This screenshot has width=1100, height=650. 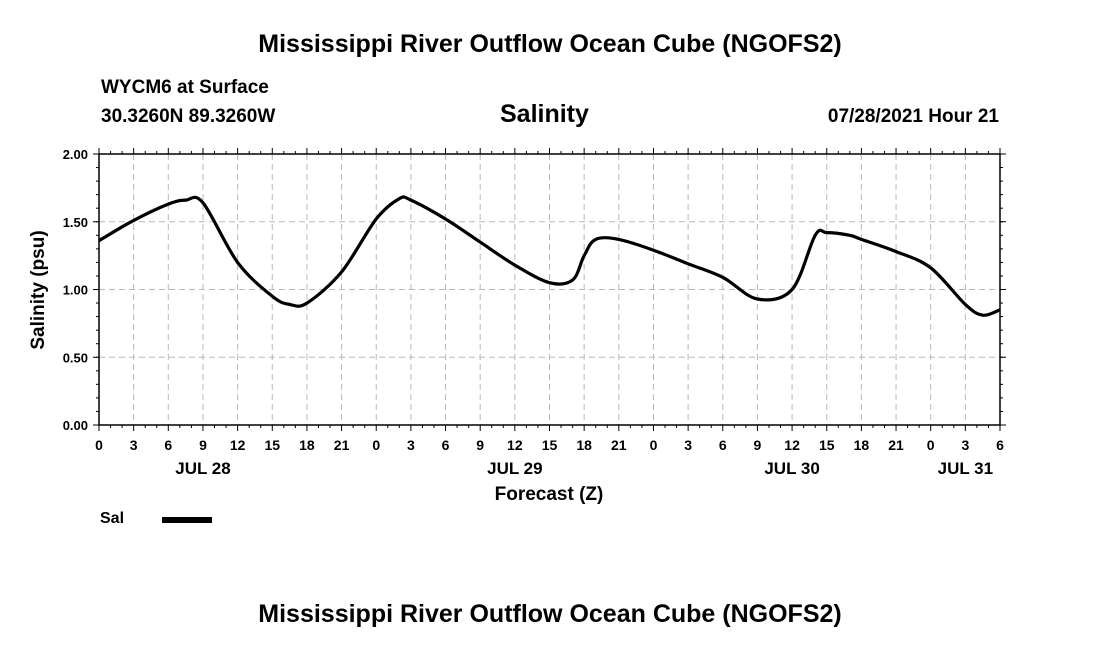 What do you see at coordinates (75, 222) in the screenshot?
I see `y-tick-label: 1.50` at bounding box center [75, 222].